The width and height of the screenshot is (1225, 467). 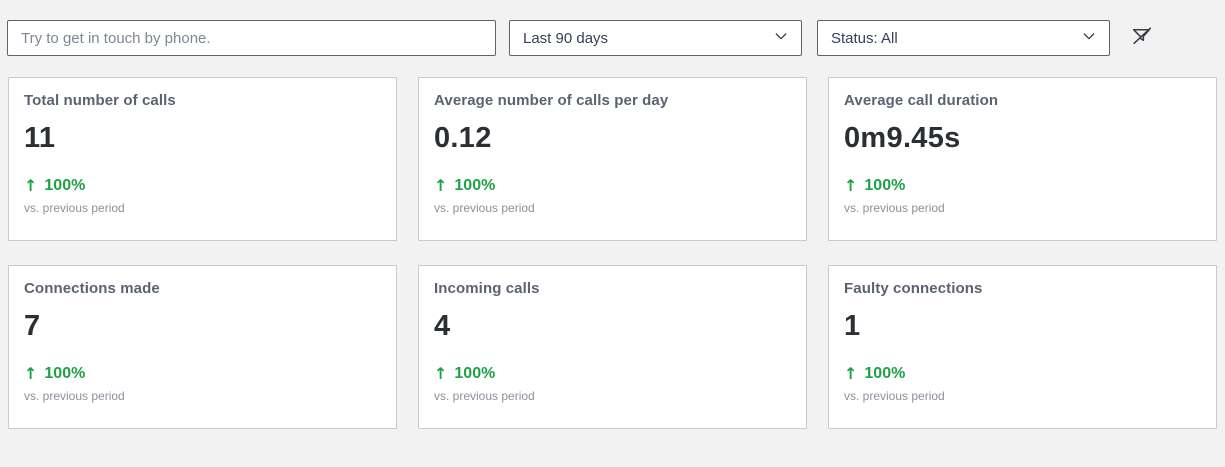 What do you see at coordinates (463, 138) in the screenshot?
I see `card-value: 0.12` at bounding box center [463, 138].